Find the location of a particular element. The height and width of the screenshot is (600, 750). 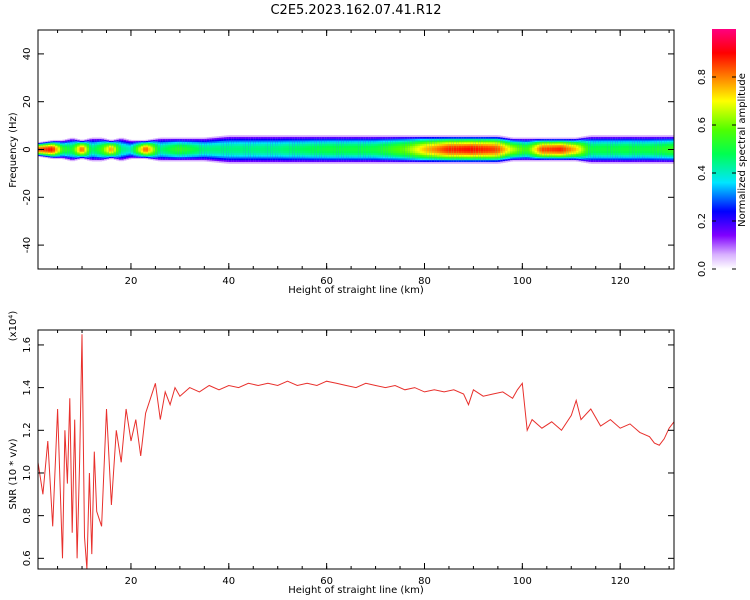

snr-y-tick-label: 1.4 is located at coordinates (27, 388).